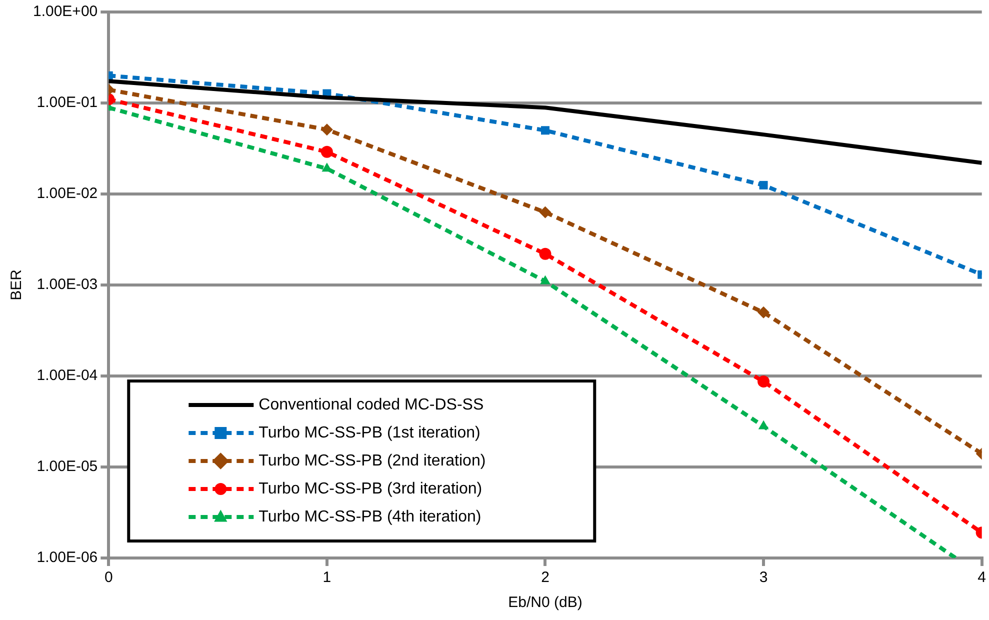 This screenshot has height=620, width=989. What do you see at coordinates (370, 489) in the screenshot?
I see `legend-label: Turbo MC-SS-PB (3rd iteration)` at bounding box center [370, 489].